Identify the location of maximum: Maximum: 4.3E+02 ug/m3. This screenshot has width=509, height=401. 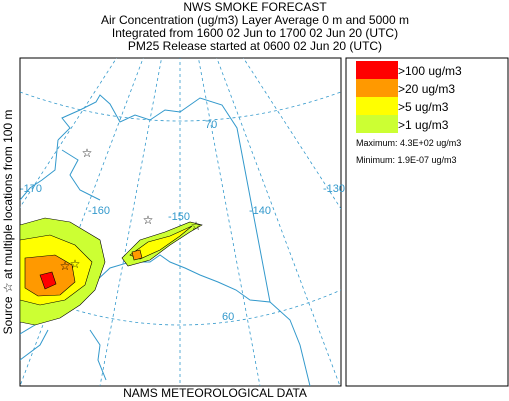
(408, 143).